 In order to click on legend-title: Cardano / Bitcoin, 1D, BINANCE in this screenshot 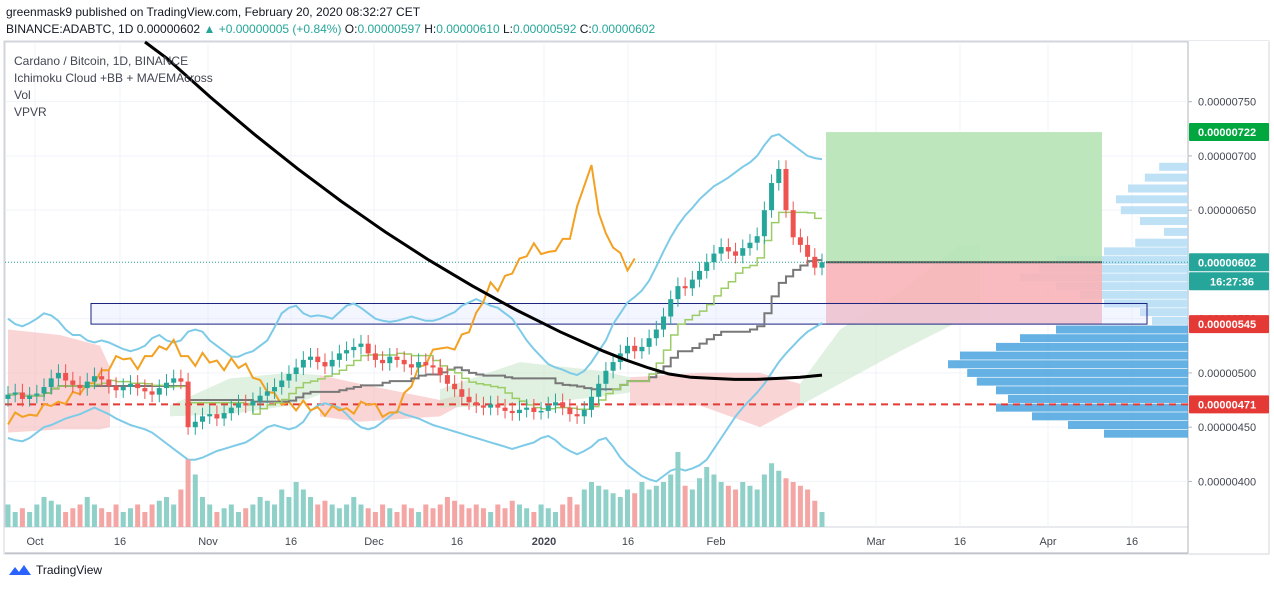, I will do `click(113, 61)`.